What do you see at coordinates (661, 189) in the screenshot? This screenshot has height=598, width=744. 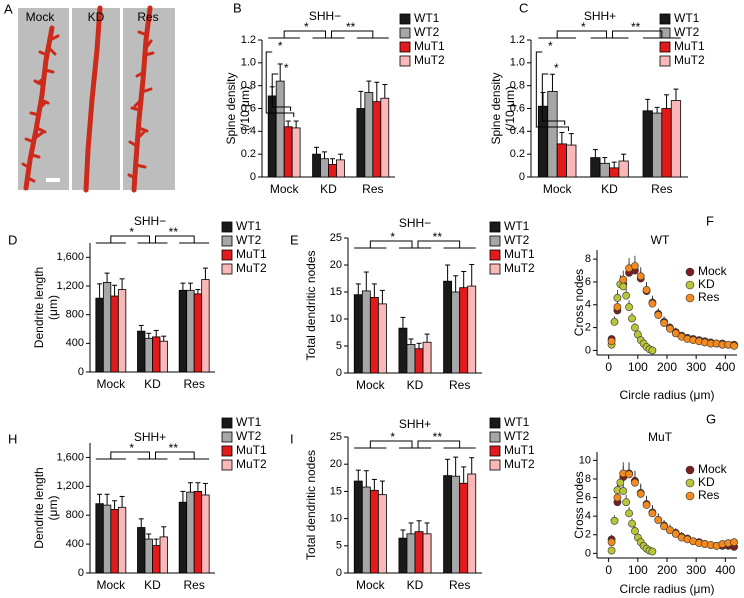 I see `x-tick-label: Res` at bounding box center [661, 189].